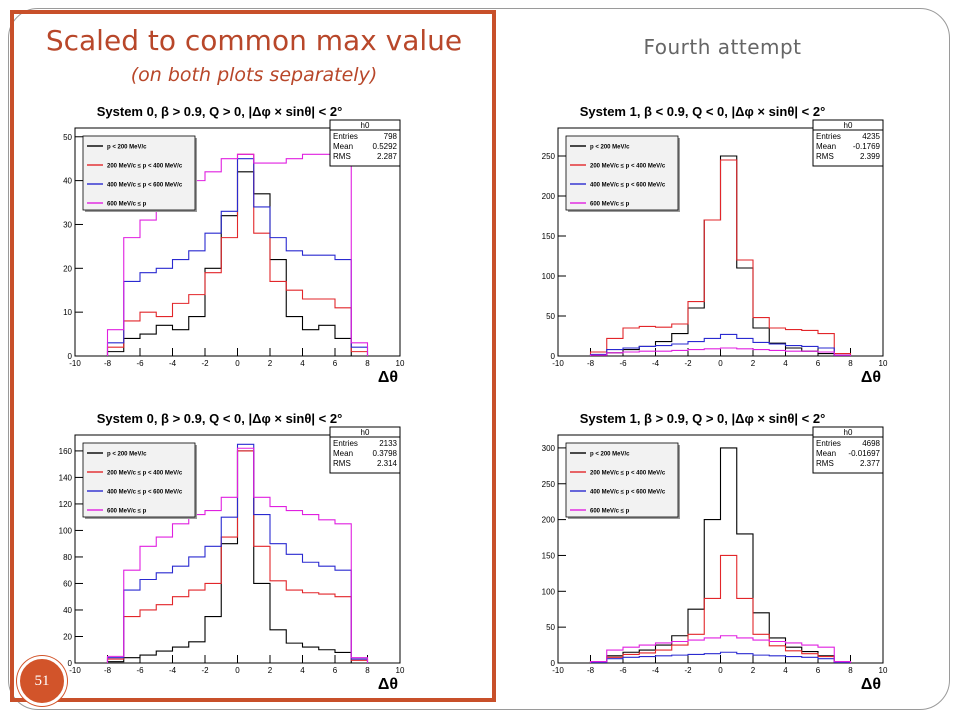 The width and height of the screenshot is (960, 720). Describe the element at coordinates (385, 146) in the screenshot. I see `stats-mean-value: 0.5292` at that location.